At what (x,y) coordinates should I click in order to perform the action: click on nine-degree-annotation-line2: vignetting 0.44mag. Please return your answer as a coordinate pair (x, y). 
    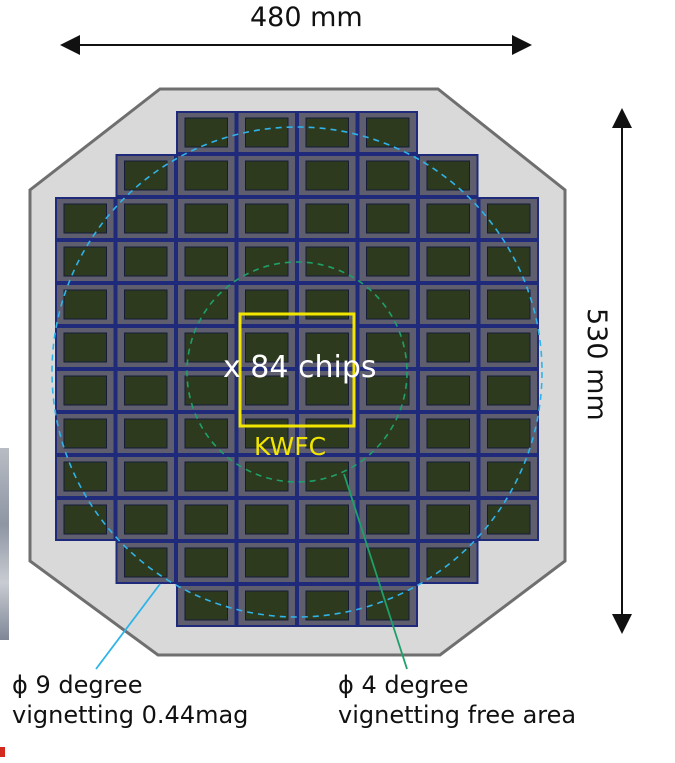
    Looking at the image, I should click on (130, 715).